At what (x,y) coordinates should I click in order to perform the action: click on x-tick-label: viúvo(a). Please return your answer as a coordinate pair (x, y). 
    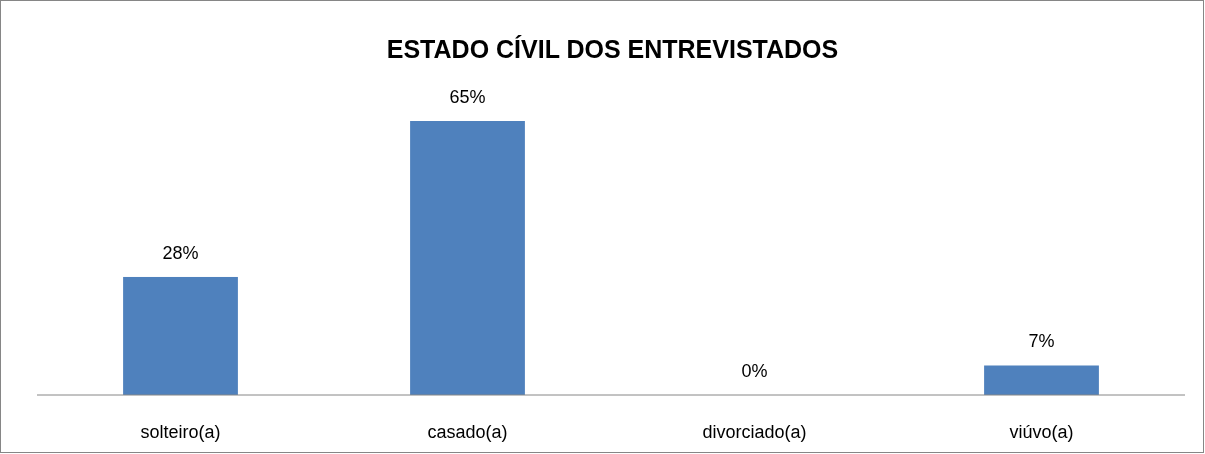
    Looking at the image, I should click on (1041, 432).